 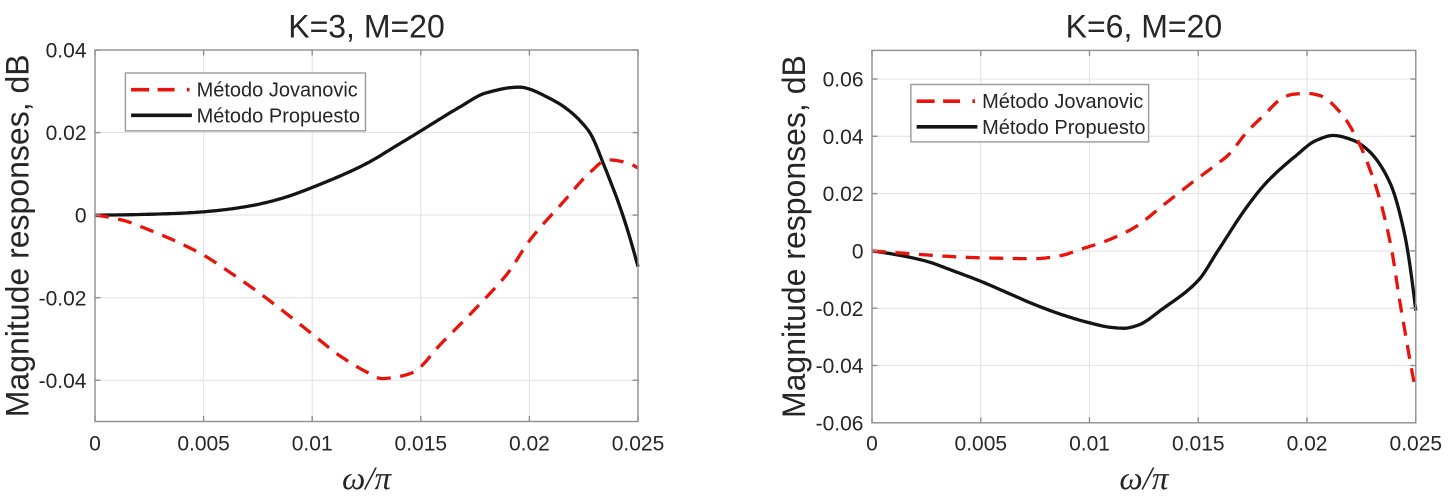 I want to click on svg-text: K=3, M=20, so click(x=366, y=26).